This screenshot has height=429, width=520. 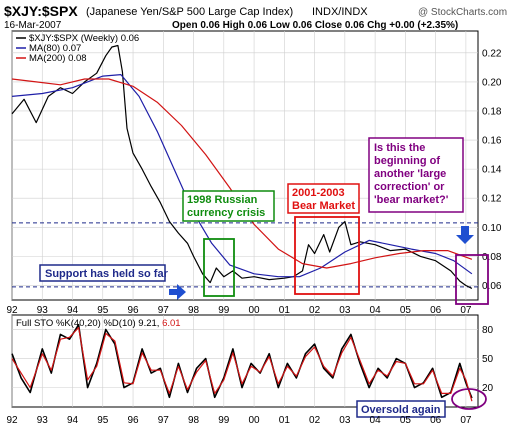 What do you see at coordinates (255, 310) in the screenshot?
I see `price-x-tick-label: 00` at bounding box center [255, 310].